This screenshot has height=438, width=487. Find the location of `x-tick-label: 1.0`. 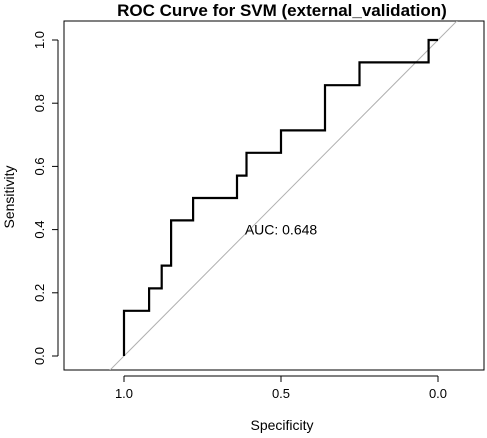

x-tick-label: 1.0 is located at coordinates (124, 393).